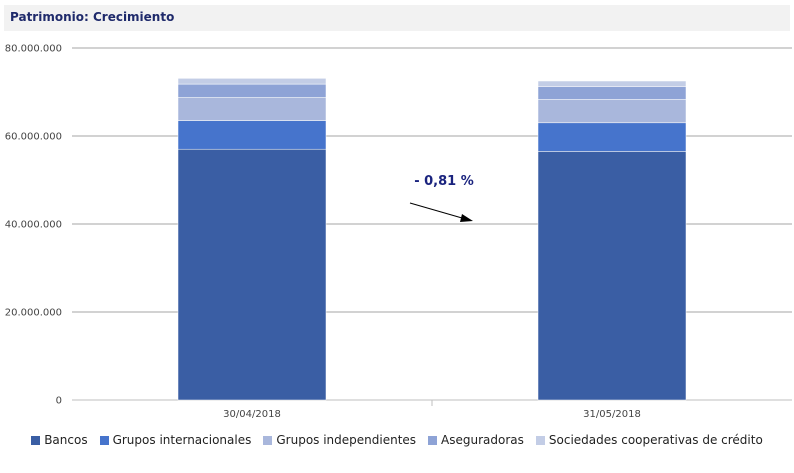 The width and height of the screenshot is (794, 473). I want to click on chart-header: Patrimonio: Crecimiento, so click(397, 18).